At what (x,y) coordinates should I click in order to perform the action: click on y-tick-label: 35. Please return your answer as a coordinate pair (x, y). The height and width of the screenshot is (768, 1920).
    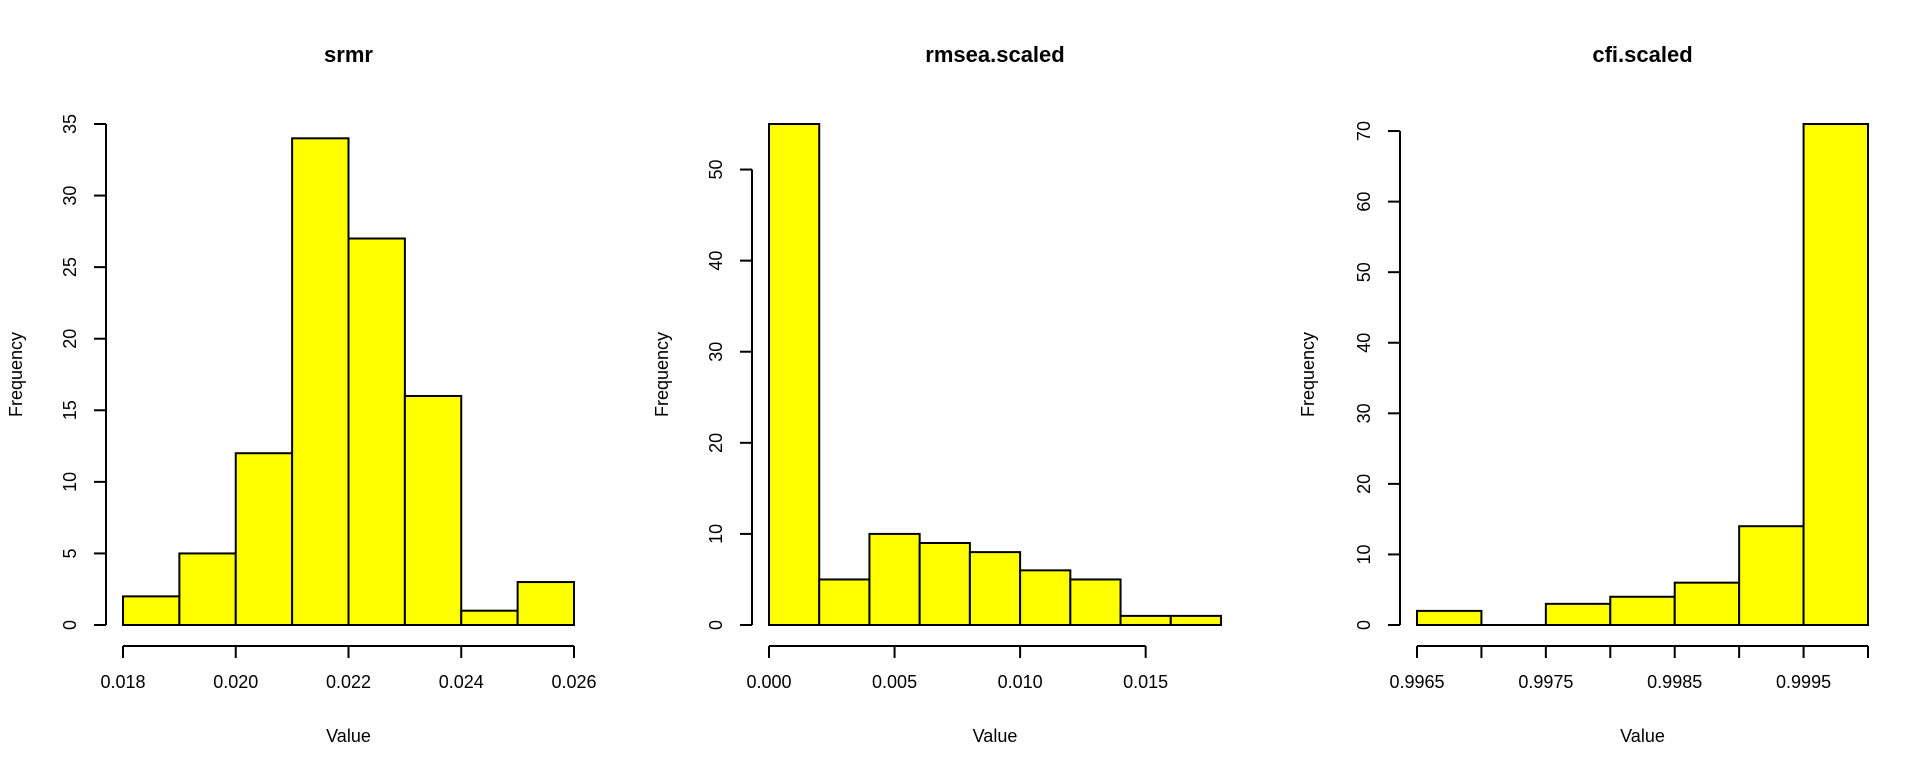
    Looking at the image, I should click on (70, 124).